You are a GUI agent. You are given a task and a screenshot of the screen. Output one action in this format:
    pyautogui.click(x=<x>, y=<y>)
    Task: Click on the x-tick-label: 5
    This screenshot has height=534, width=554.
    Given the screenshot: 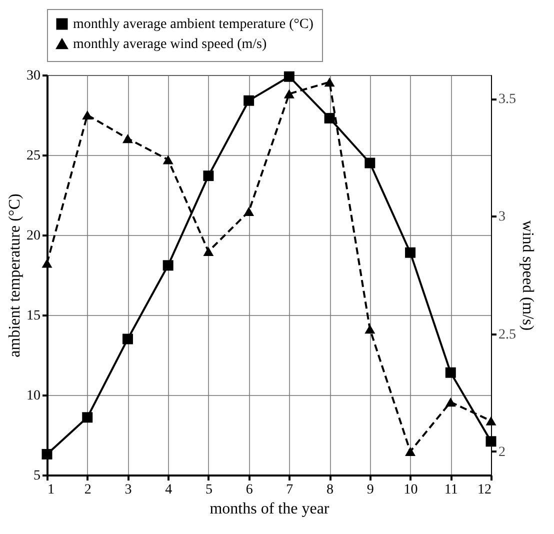 What is the action you would take?
    pyautogui.click(x=208, y=490)
    